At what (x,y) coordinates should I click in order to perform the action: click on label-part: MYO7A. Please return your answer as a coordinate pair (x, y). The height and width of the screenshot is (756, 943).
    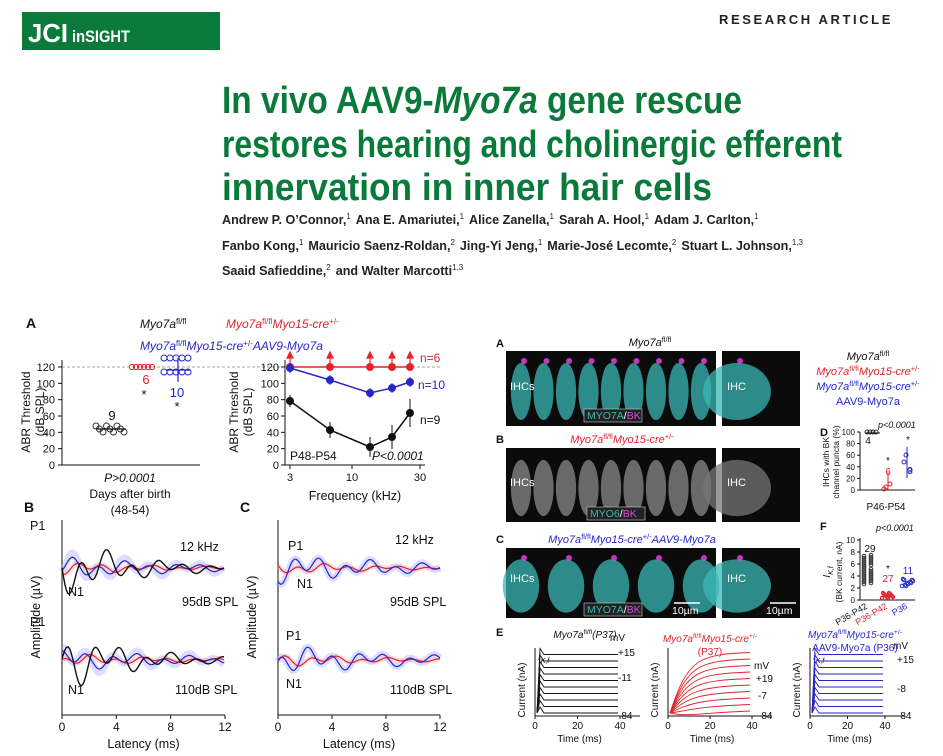
    Looking at the image, I should click on (605, 416).